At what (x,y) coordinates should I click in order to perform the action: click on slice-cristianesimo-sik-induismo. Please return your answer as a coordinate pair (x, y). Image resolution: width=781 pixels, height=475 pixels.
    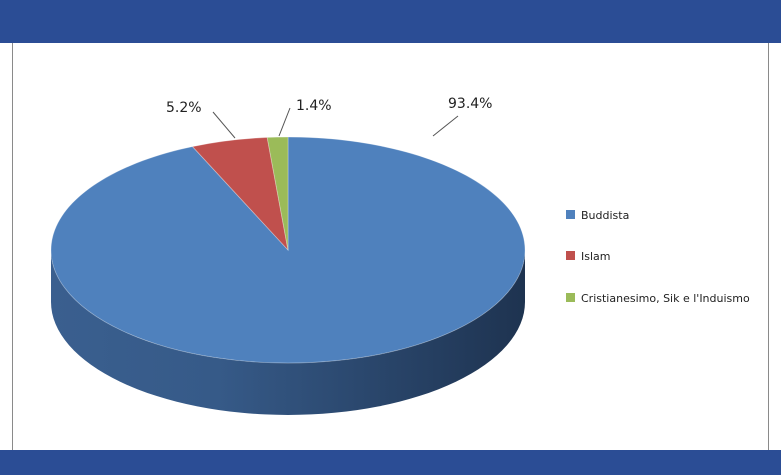
    Looking at the image, I should click on (277, 193).